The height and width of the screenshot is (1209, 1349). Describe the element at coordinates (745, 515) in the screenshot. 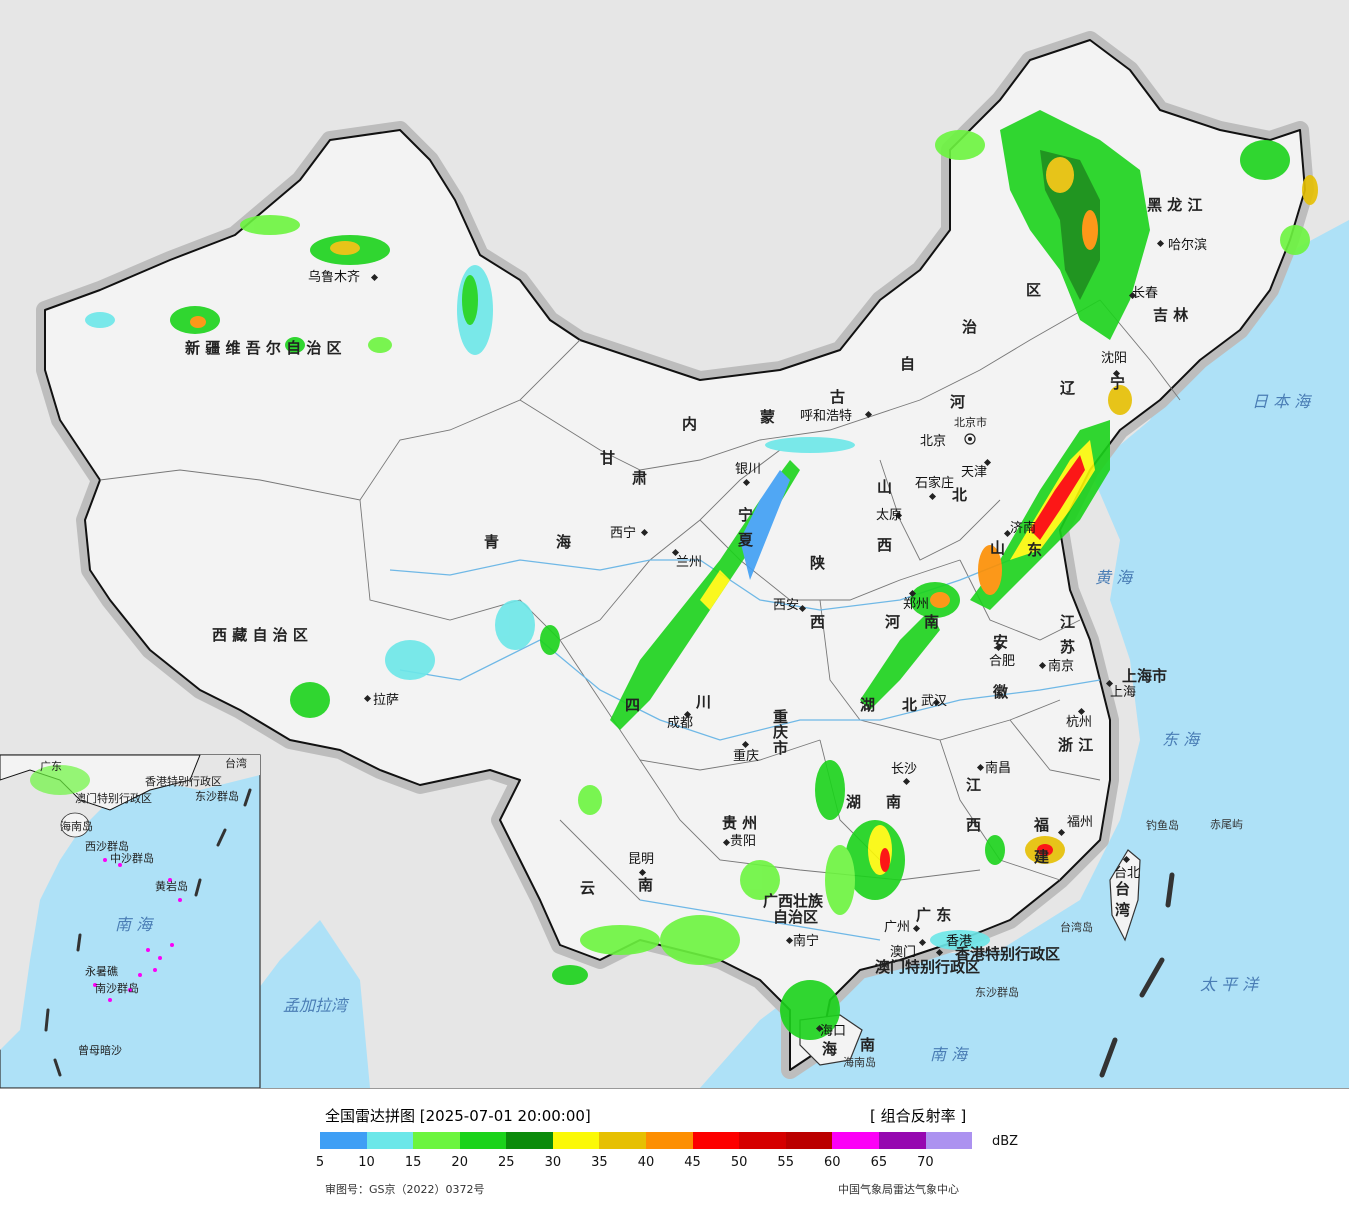

I see `label-ningxia-1: 宁` at that location.